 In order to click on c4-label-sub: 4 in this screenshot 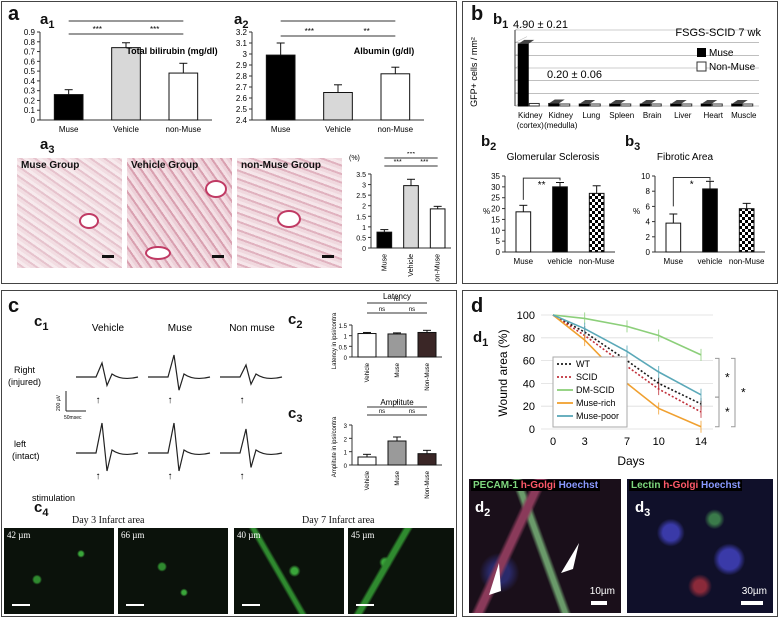, I will do `click(45, 513)`.